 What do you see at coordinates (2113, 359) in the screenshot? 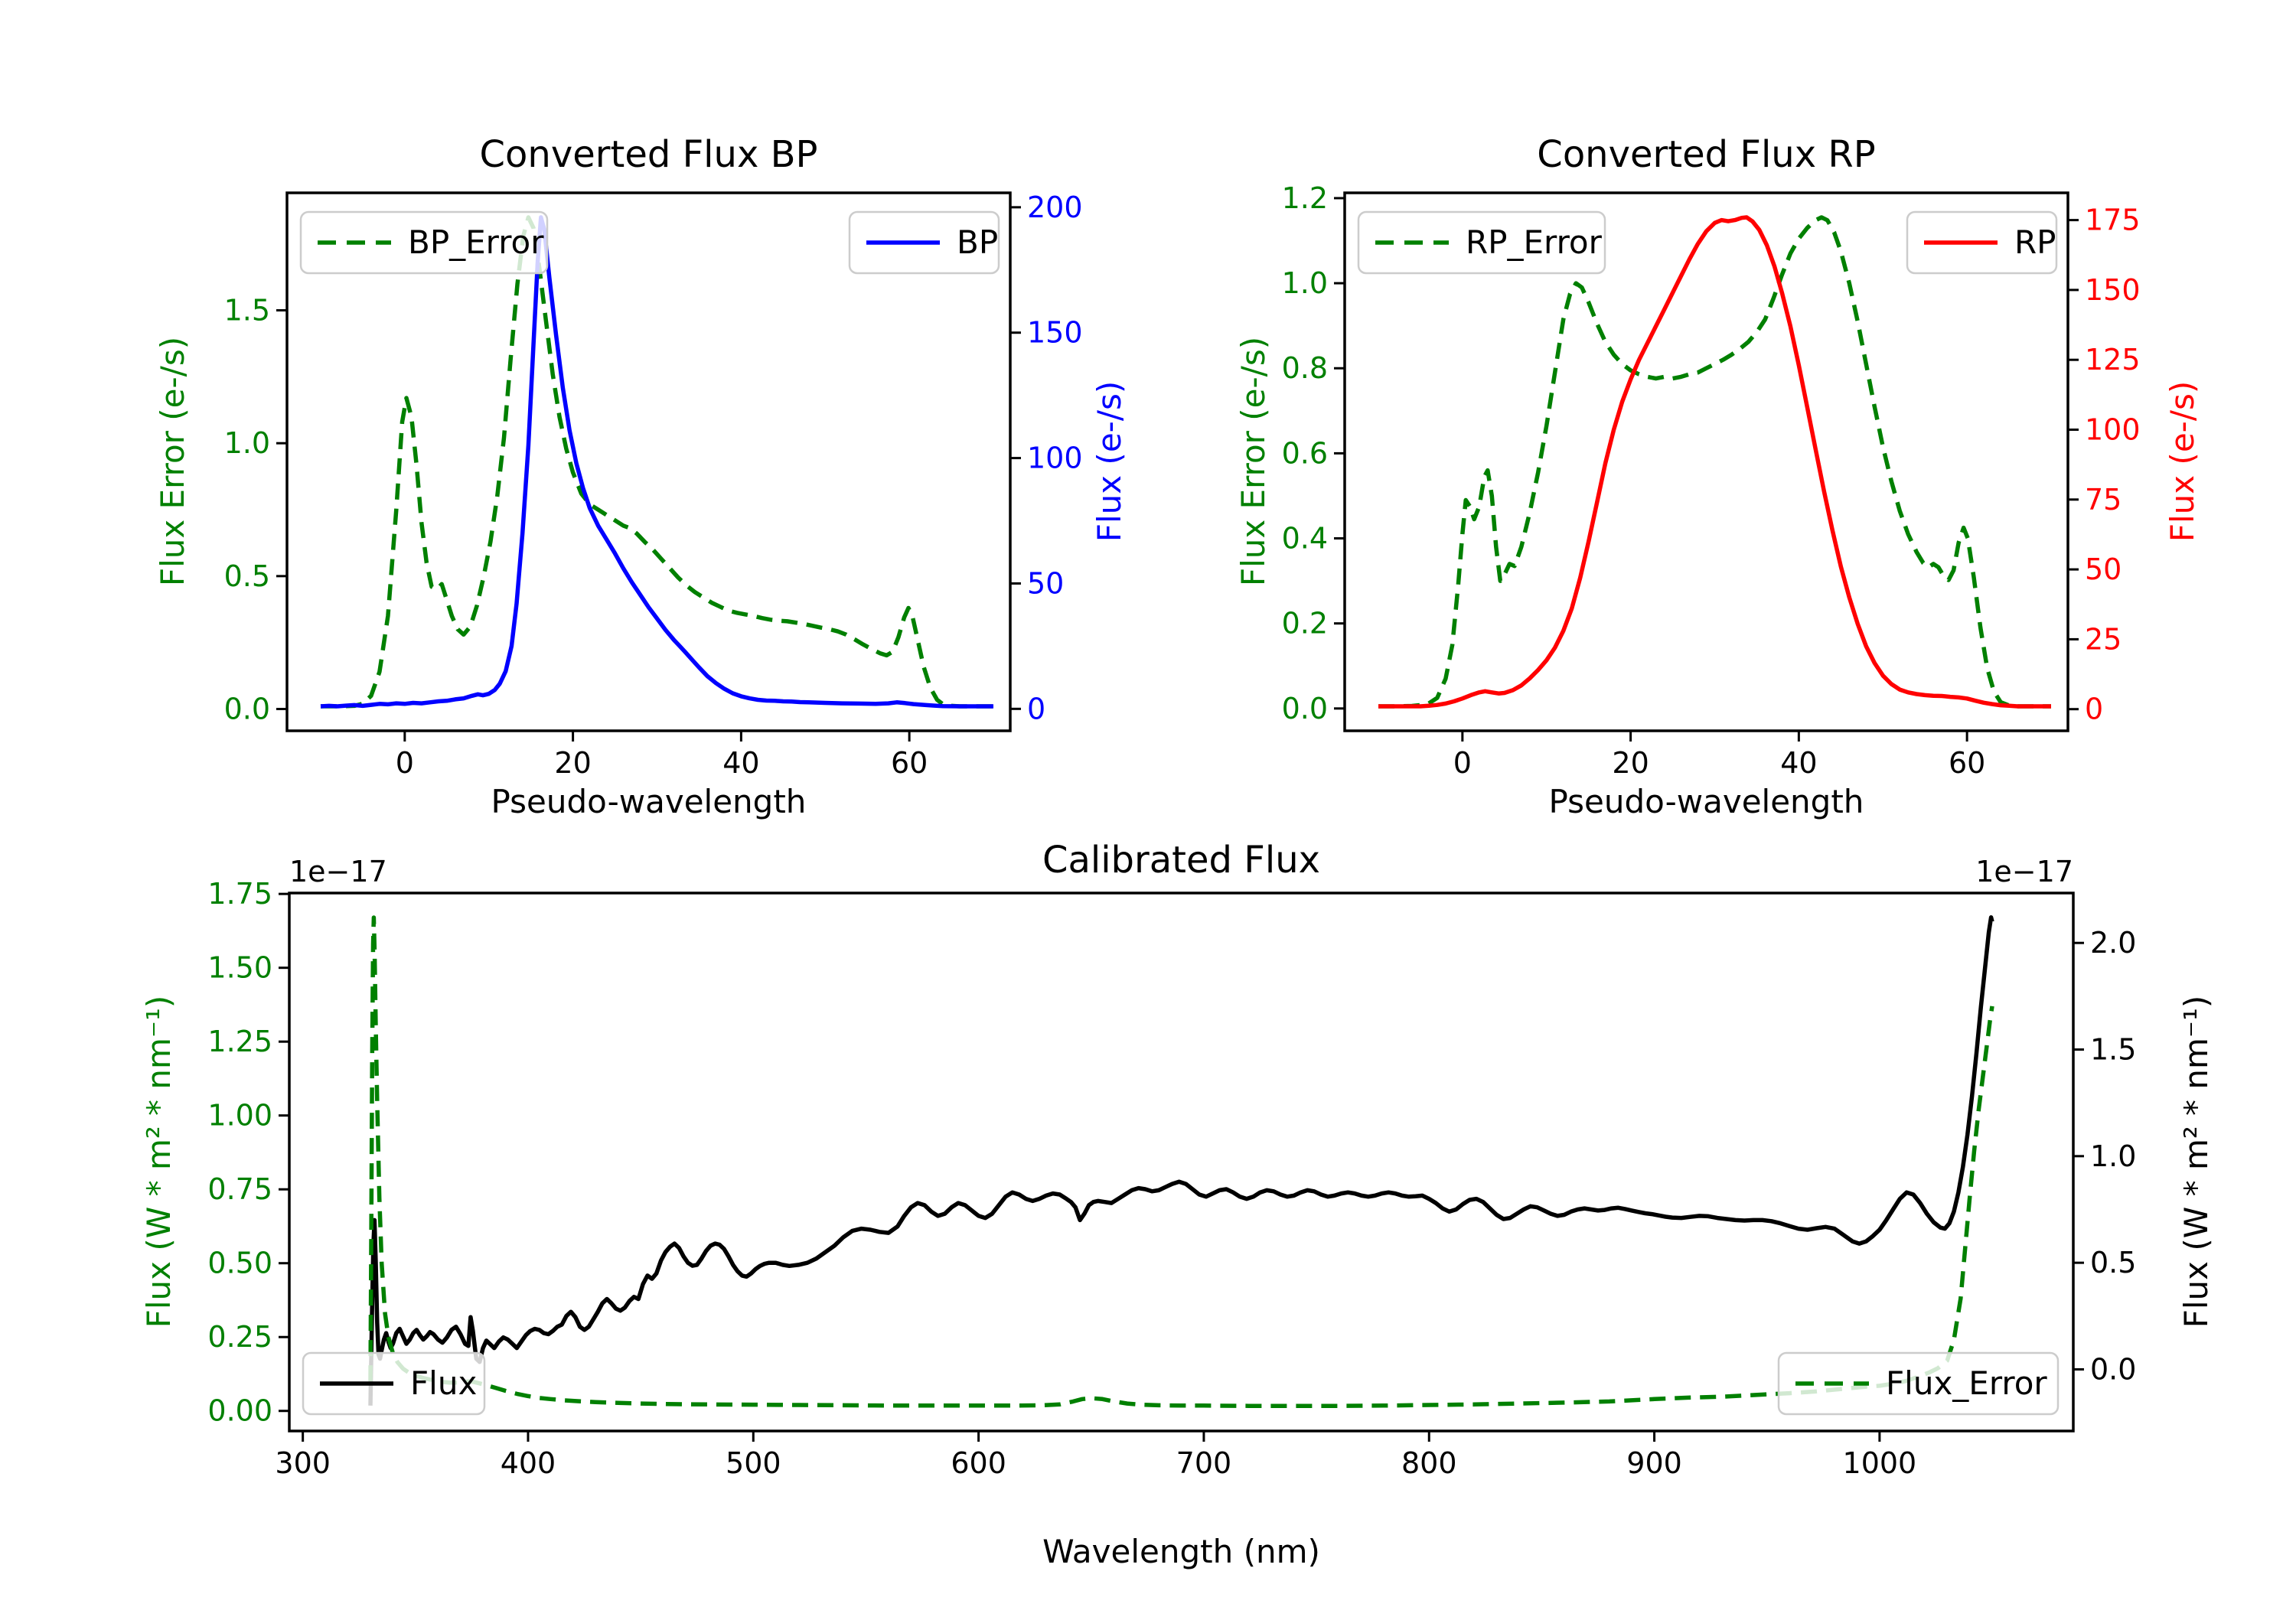
I see `right-tick-label: 125` at bounding box center [2113, 359].